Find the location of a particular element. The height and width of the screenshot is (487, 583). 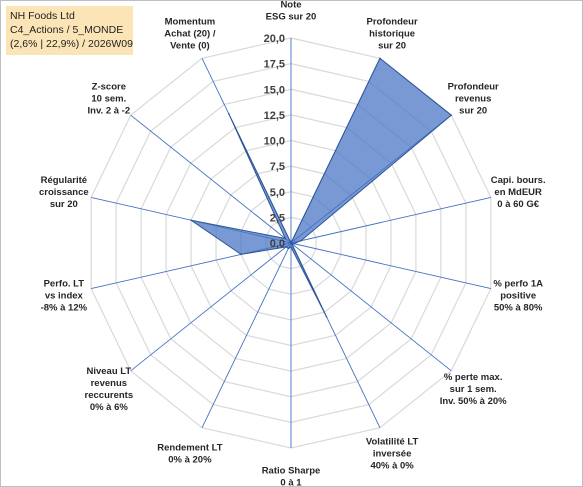

company-name: NH Foods Ltd is located at coordinates (42, 16).